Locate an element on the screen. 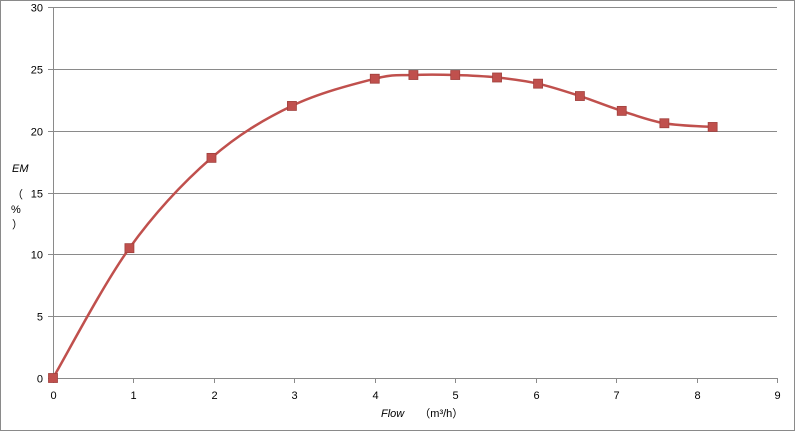 The image size is (795, 432). y-tick-label: 5 is located at coordinates (40, 318).